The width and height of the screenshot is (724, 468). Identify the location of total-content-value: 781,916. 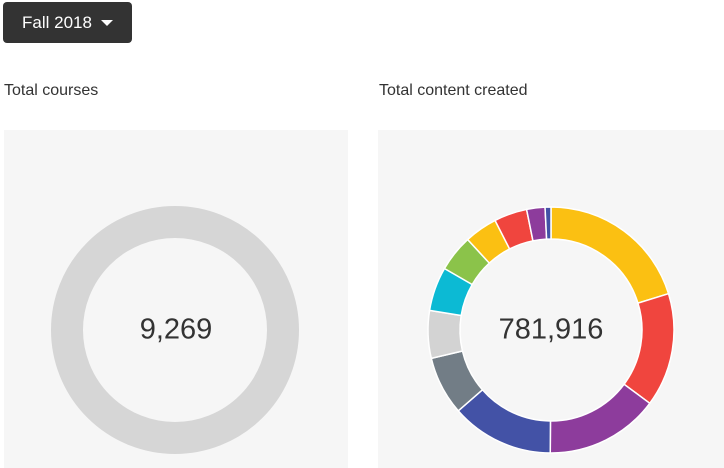
(551, 329).